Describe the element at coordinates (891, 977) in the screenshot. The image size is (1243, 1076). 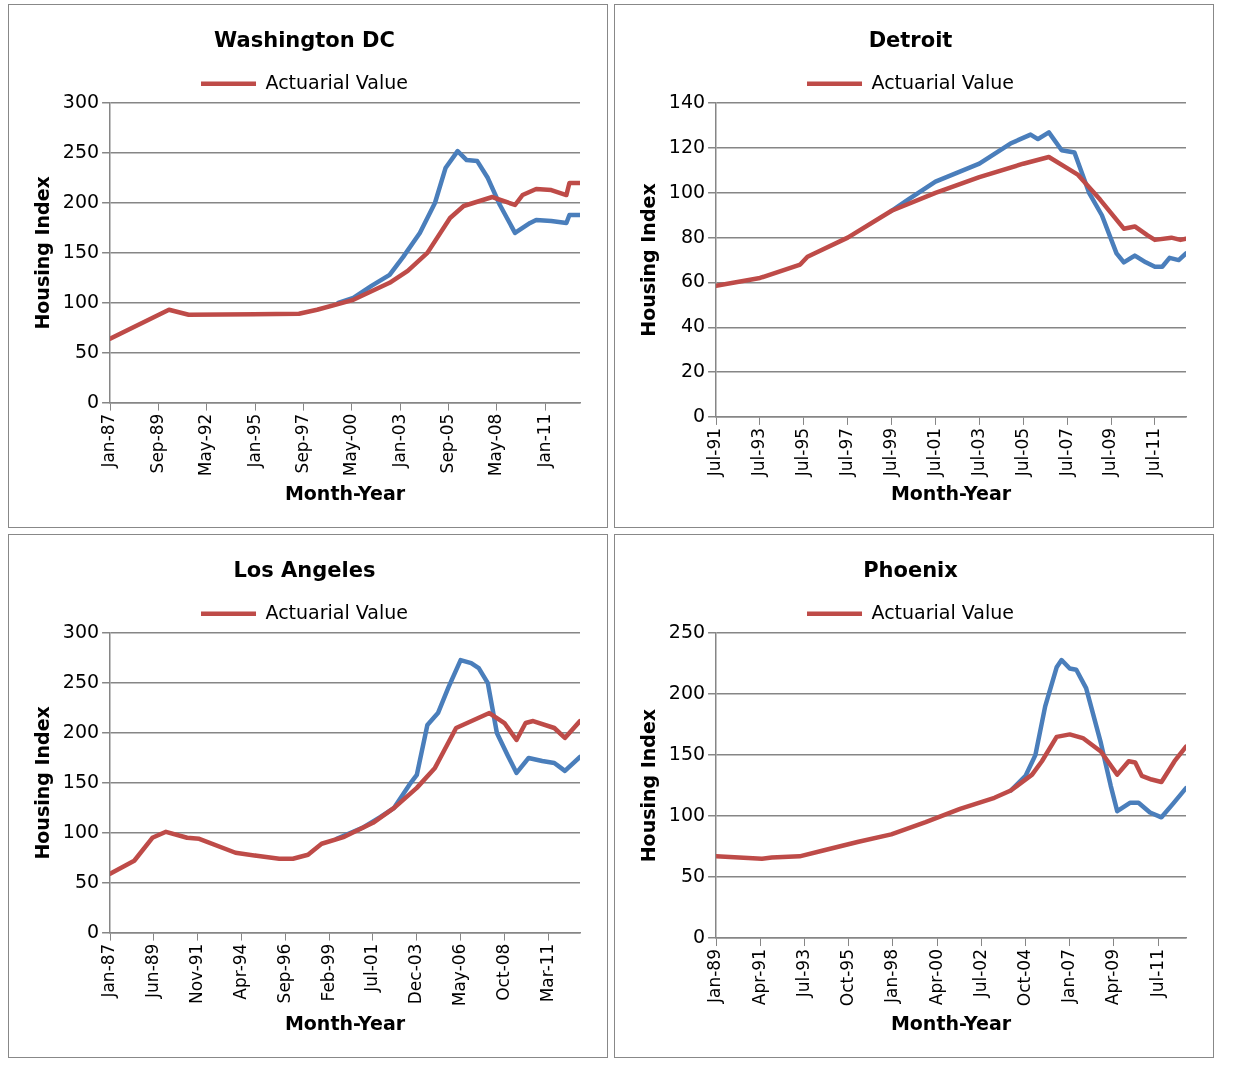
I see `x-tick-label: Jan-98` at that location.